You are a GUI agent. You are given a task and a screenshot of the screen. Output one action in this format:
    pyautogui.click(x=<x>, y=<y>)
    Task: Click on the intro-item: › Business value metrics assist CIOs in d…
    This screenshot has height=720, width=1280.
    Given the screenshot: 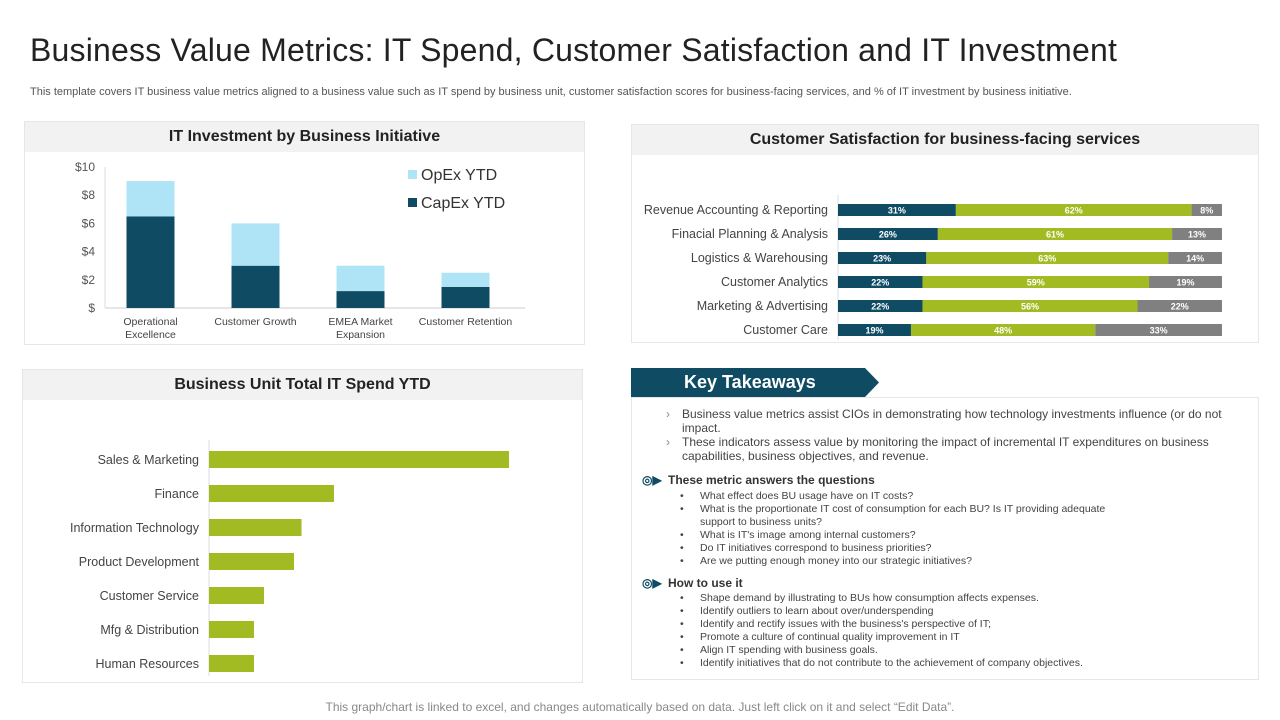 What is the action you would take?
    pyautogui.click(x=946, y=421)
    